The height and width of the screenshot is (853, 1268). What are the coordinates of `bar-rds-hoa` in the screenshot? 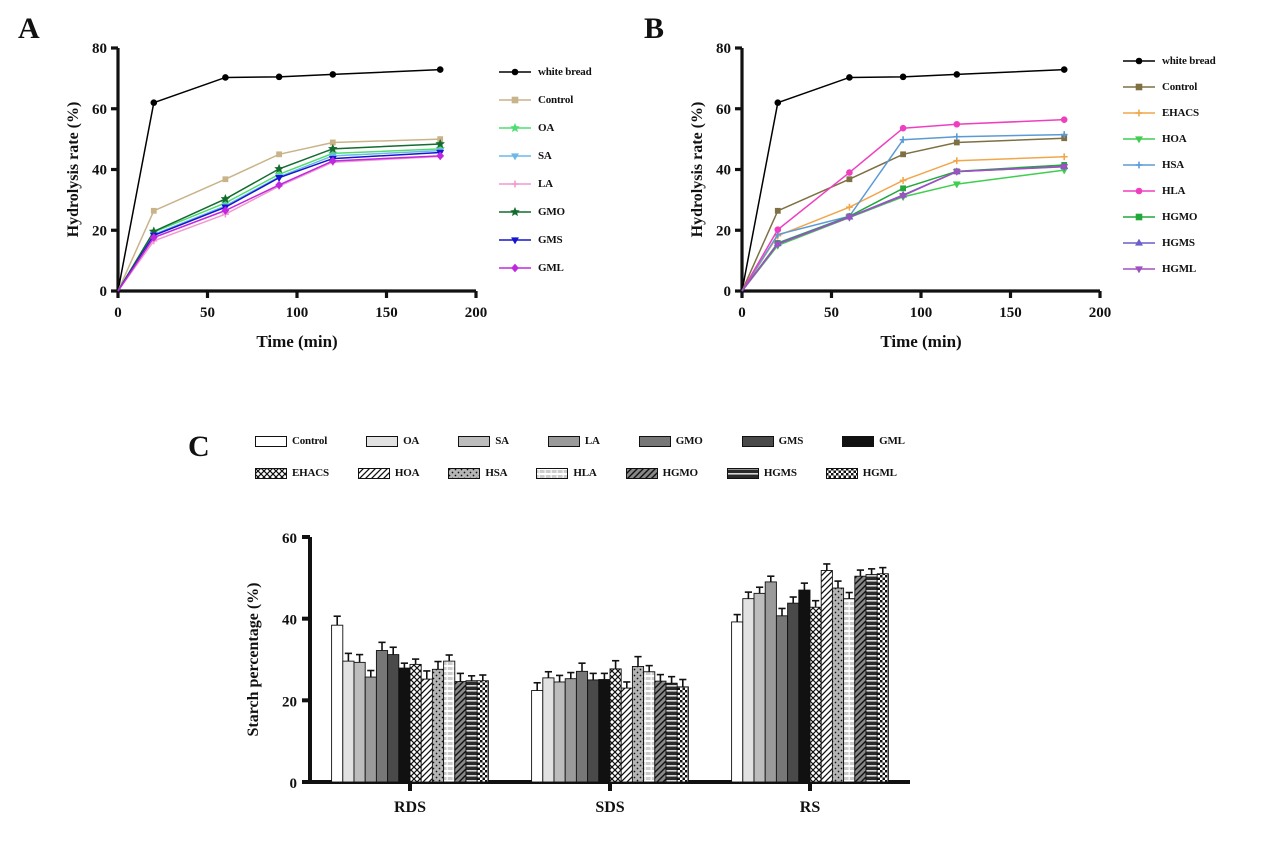 It's located at (426, 726).